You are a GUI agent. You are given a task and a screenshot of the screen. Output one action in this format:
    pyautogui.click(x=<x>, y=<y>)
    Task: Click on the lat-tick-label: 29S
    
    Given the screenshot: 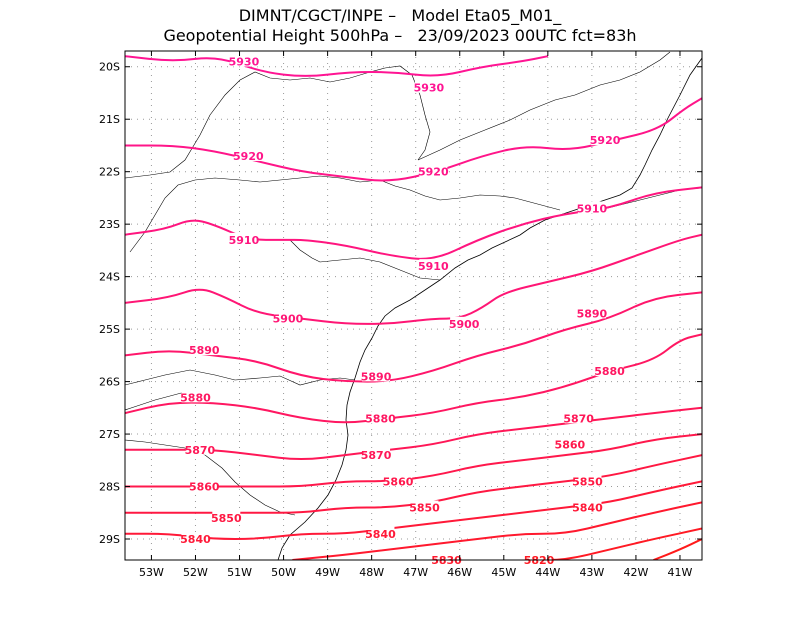 What is the action you would take?
    pyautogui.click(x=109, y=539)
    